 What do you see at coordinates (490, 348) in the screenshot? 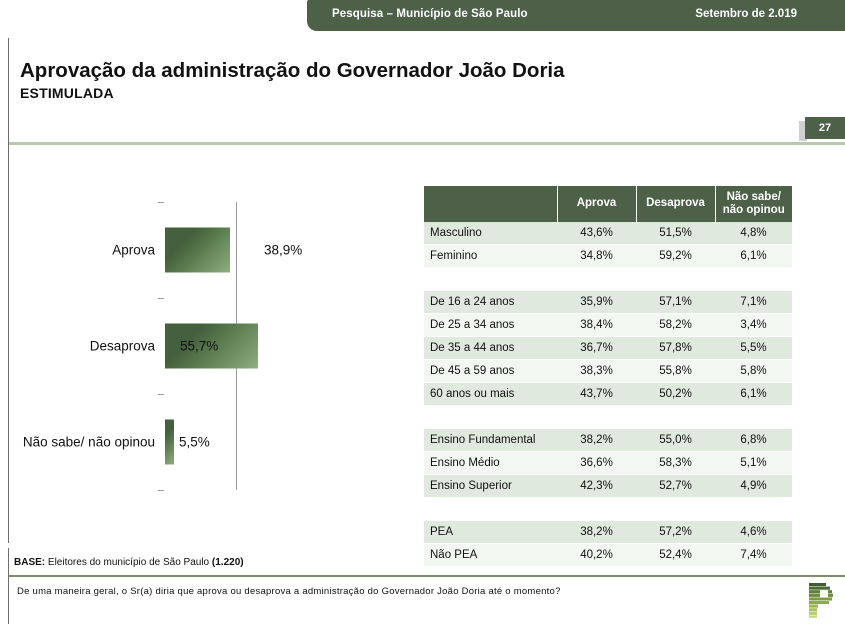
I see `table-cell-label: De 35 a 44 anos` at bounding box center [490, 348].